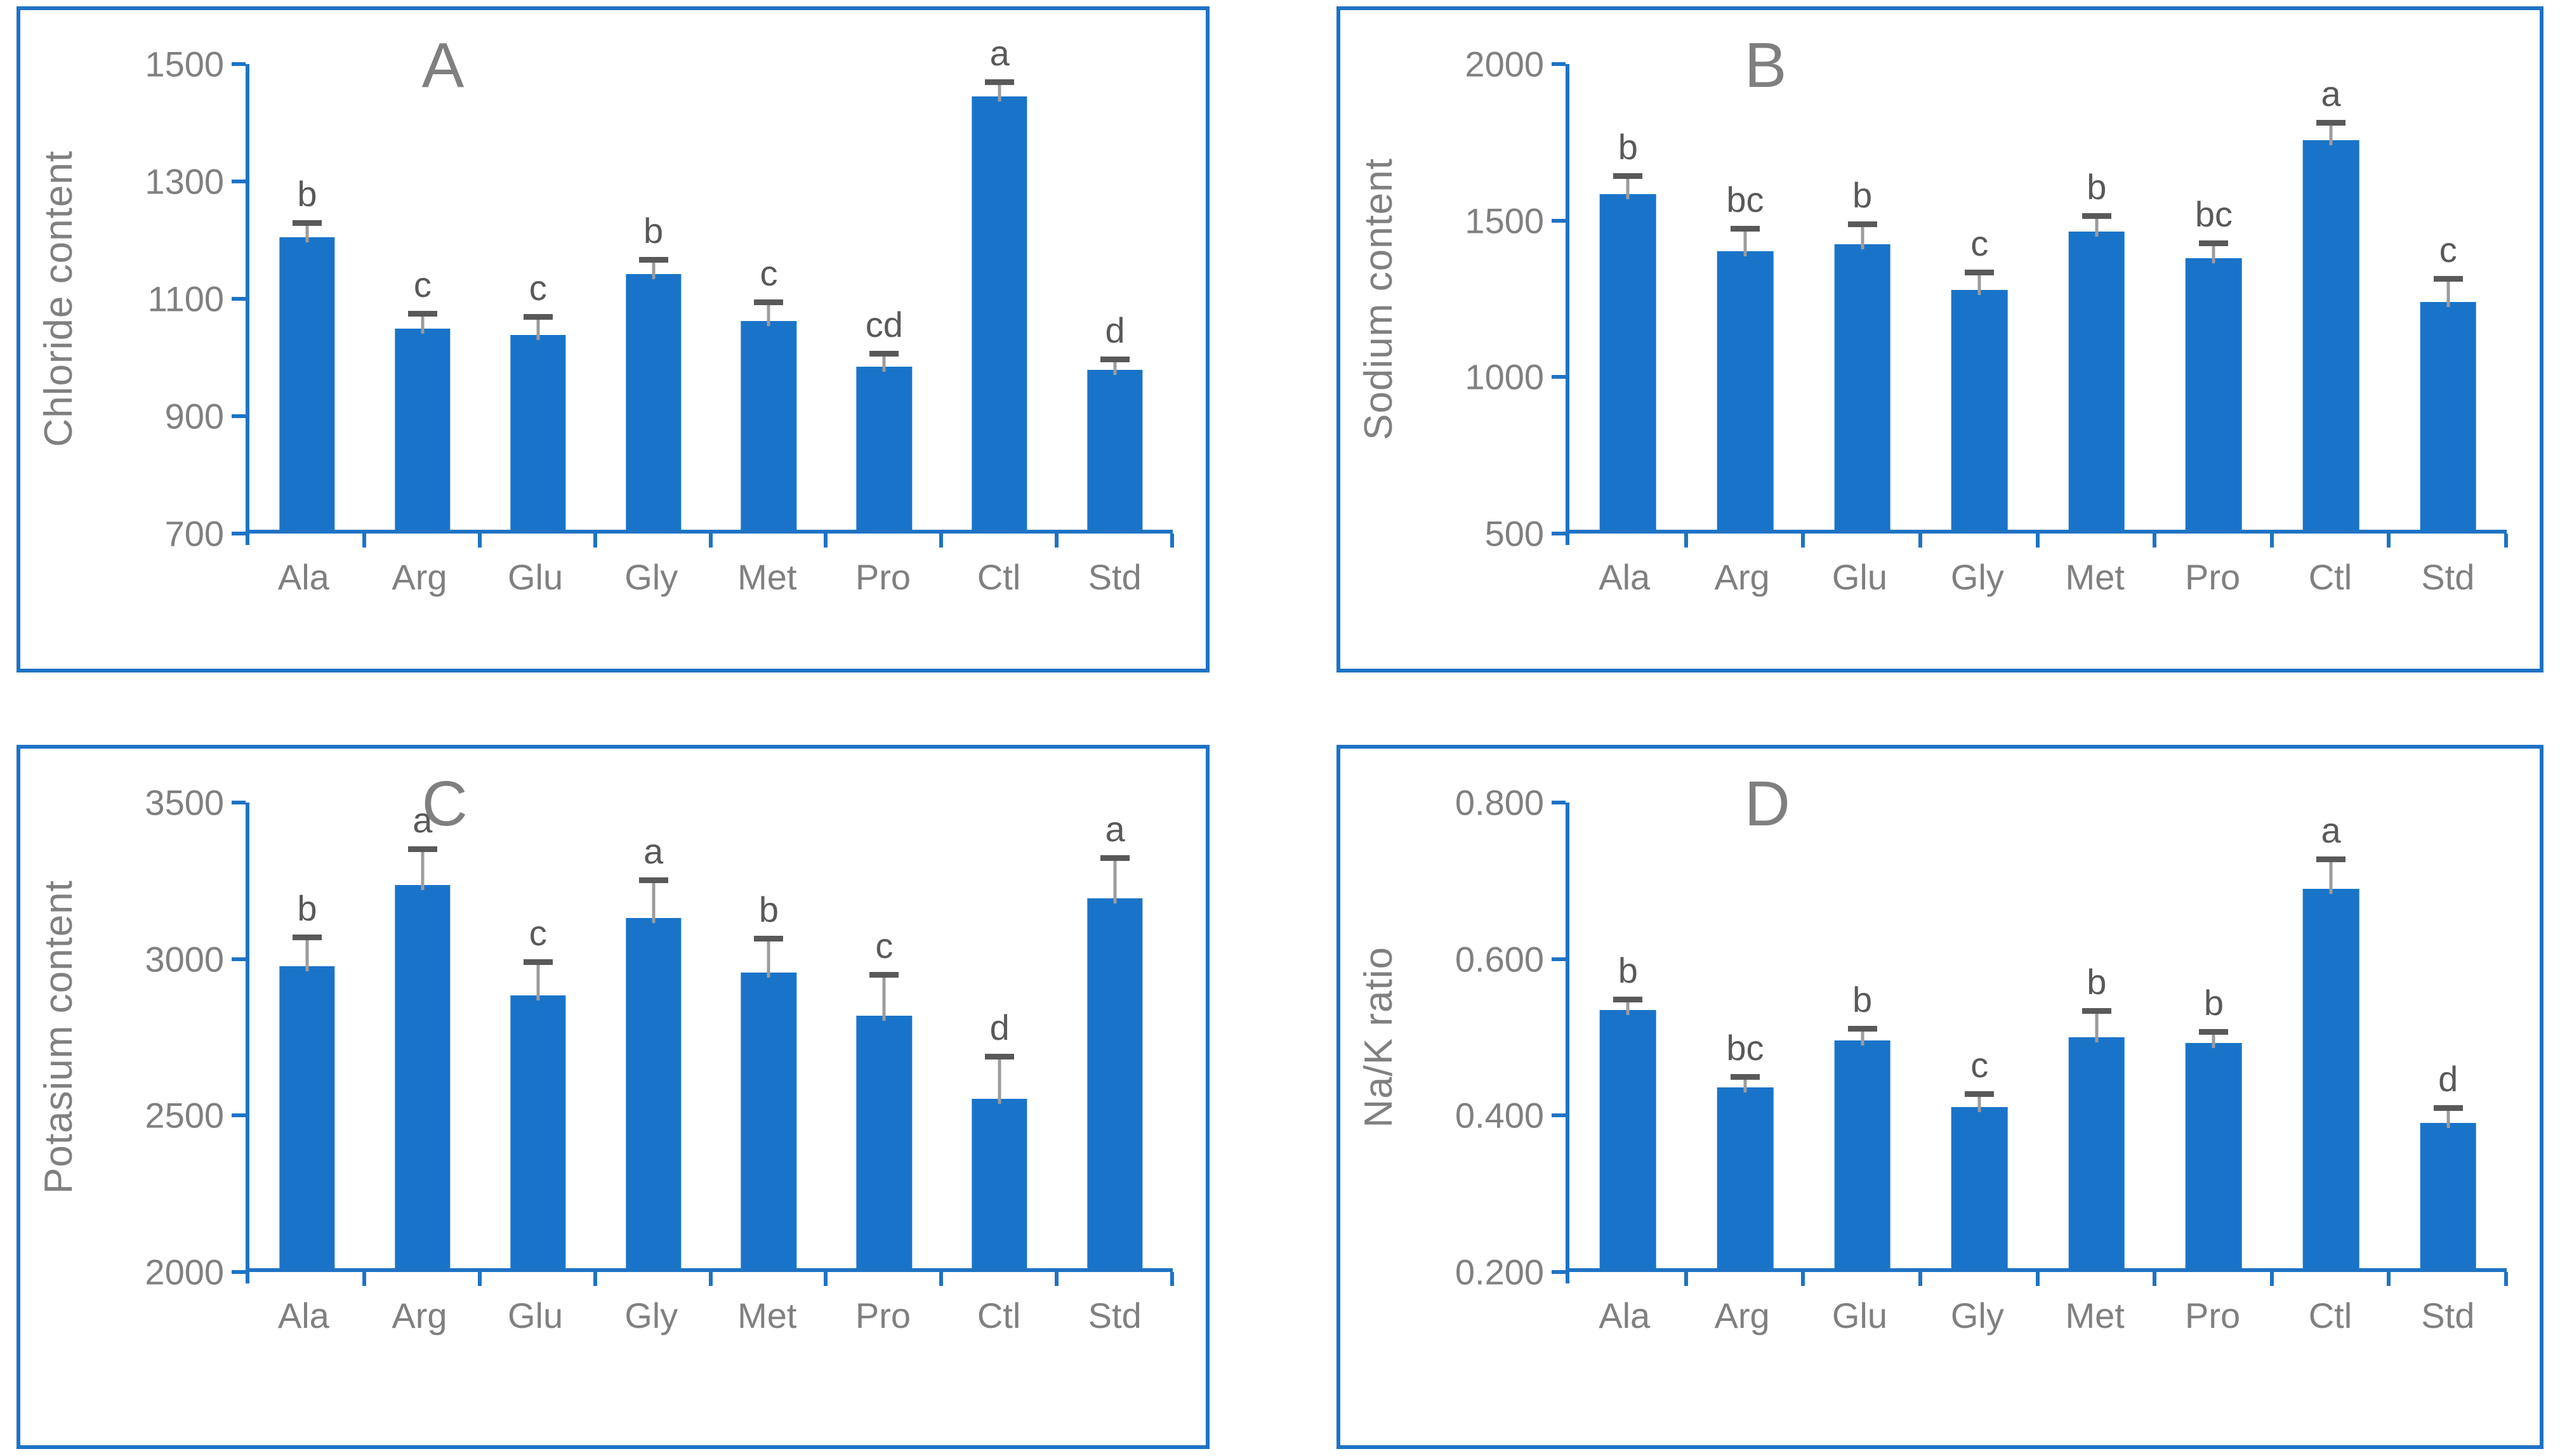  I want to click on plot-area: b bc b c b bc a c, so click(2030, 305).